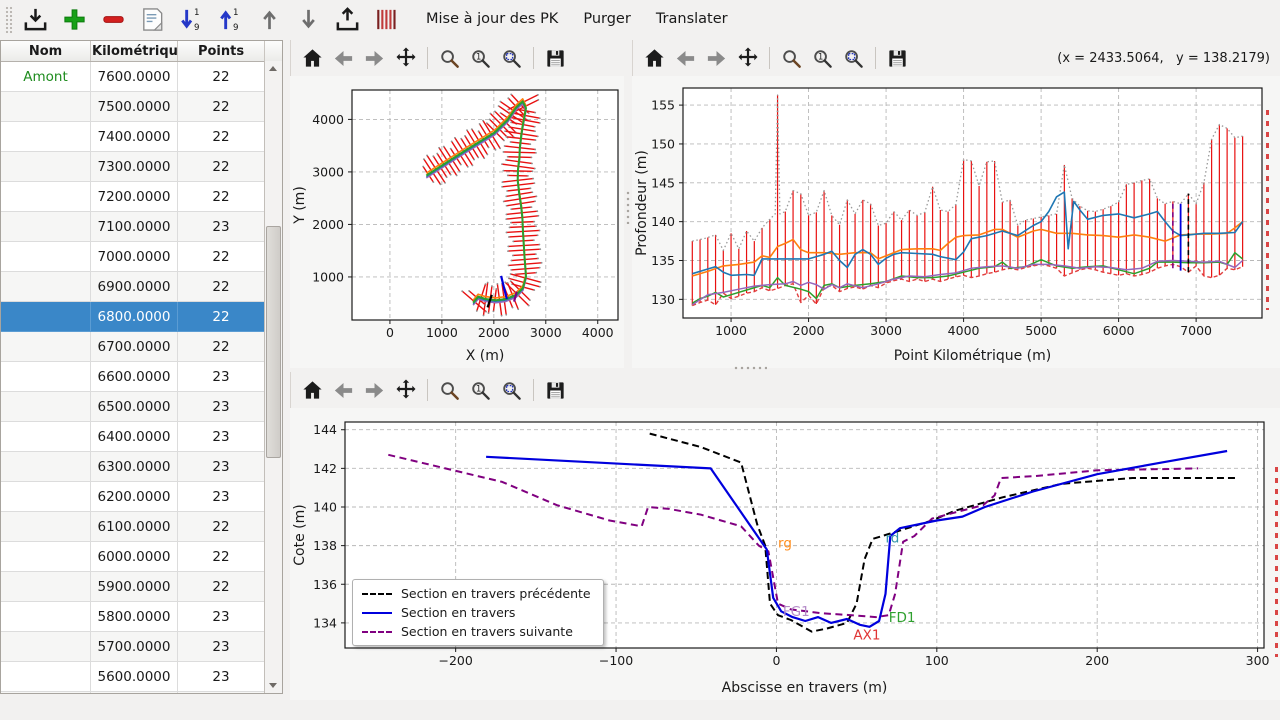 The height and width of the screenshot is (720, 1280). I want to click on cell-pk: 6900.0000, so click(134, 287).